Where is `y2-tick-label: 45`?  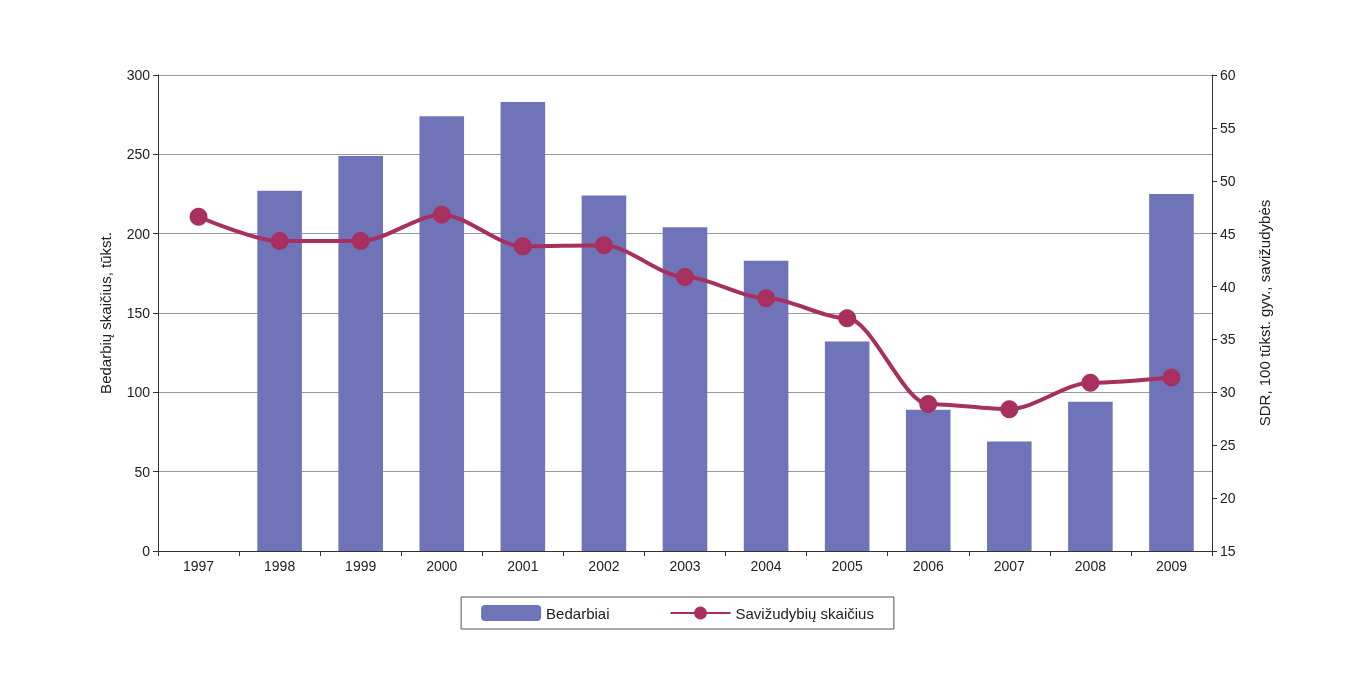
y2-tick-label: 45 is located at coordinates (1228, 233).